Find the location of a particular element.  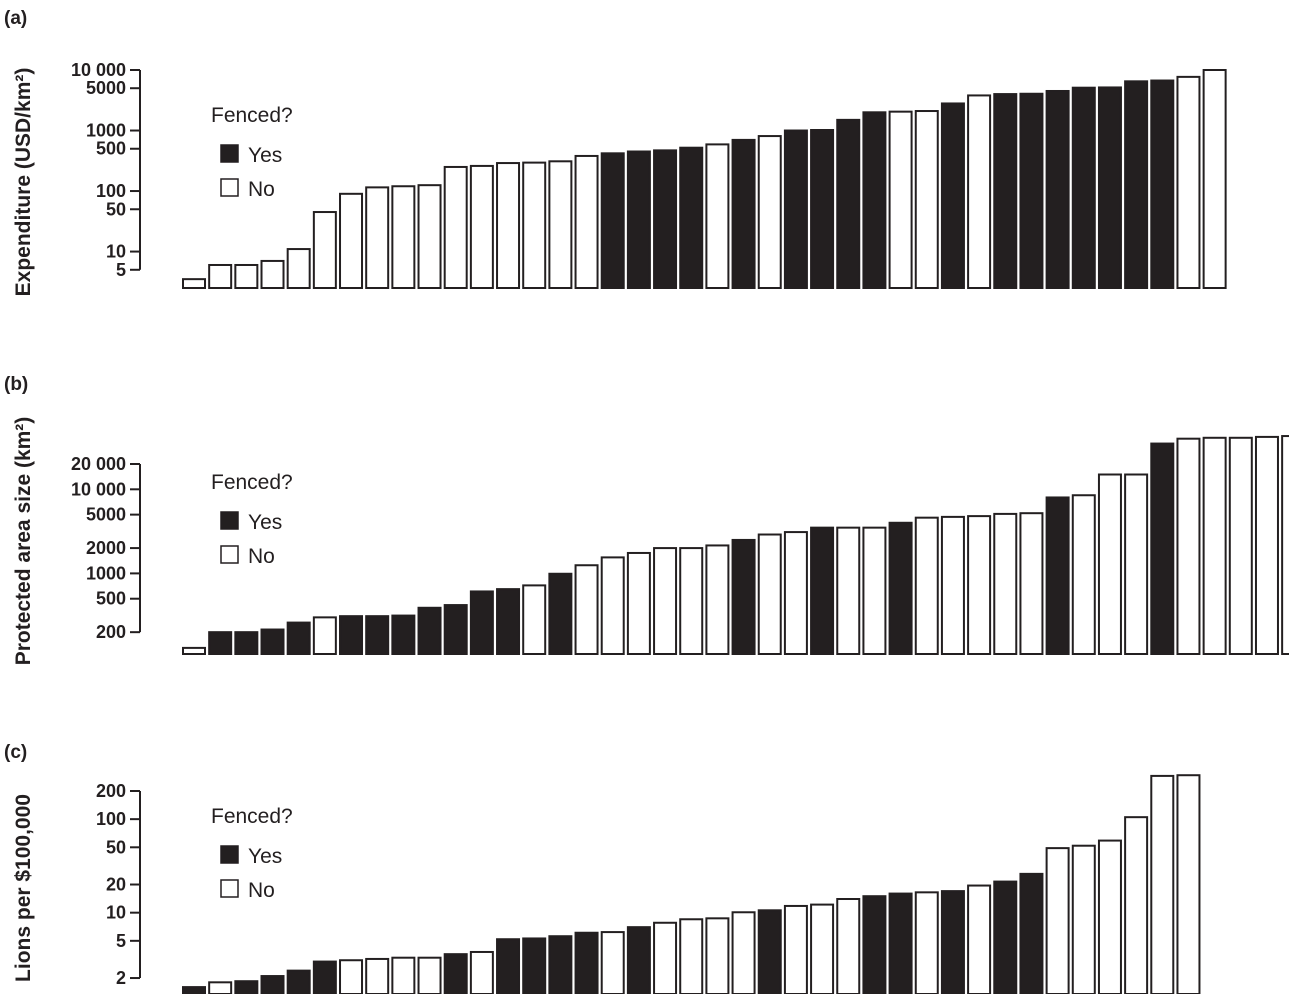

panel-b-label: (b) is located at coordinates (16, 384).